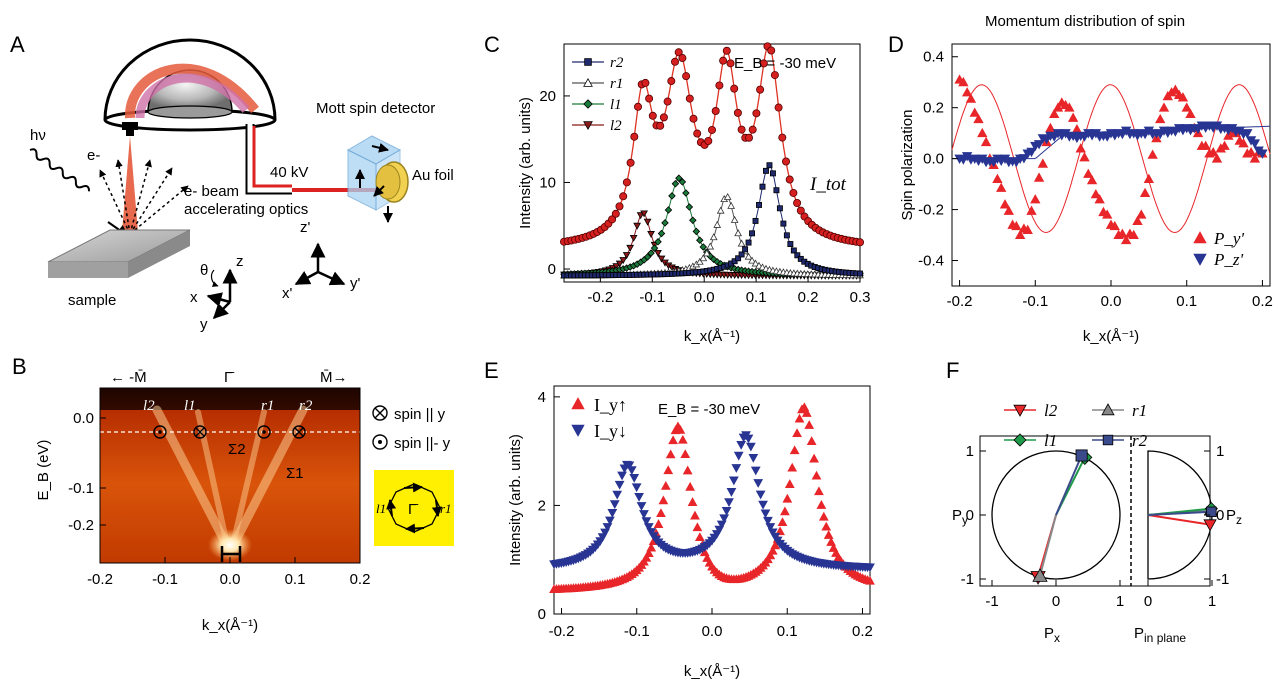 The width and height of the screenshot is (1280, 690). I want to click on panel-e-ytick-label: 0, so click(542, 614).